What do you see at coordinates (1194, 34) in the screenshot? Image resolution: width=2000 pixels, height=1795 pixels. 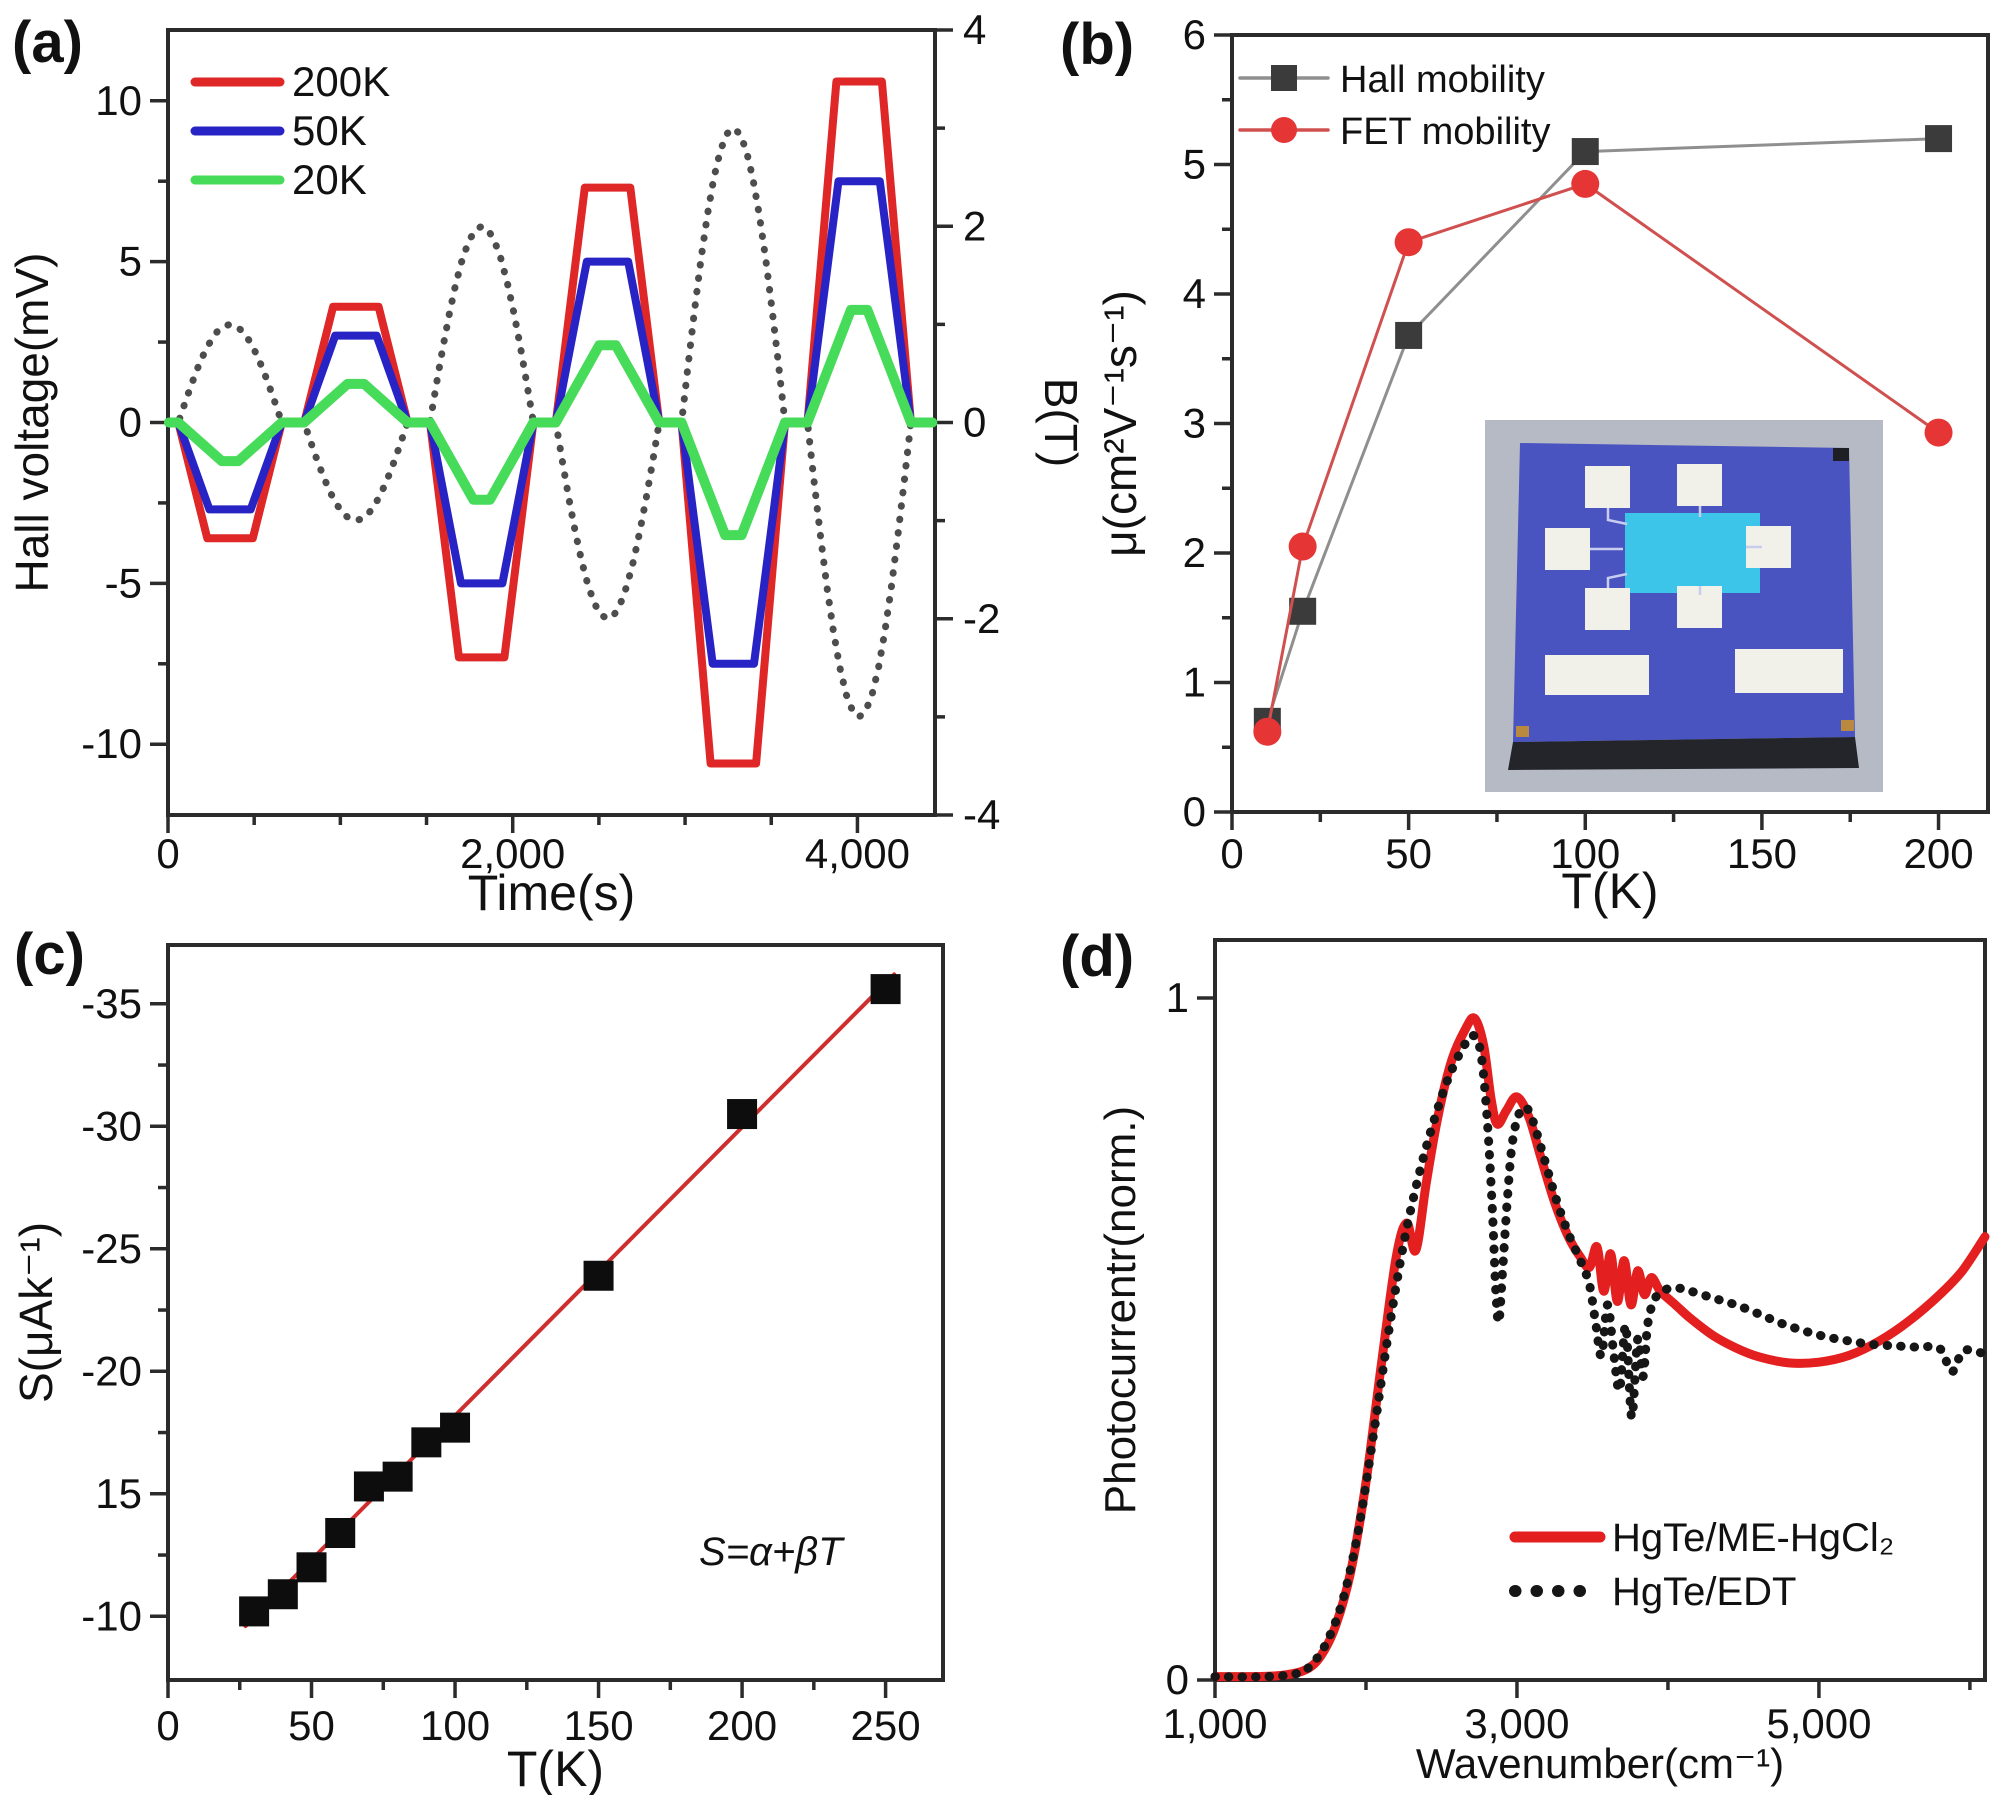 I see `y-tick-label: 6` at bounding box center [1194, 34].